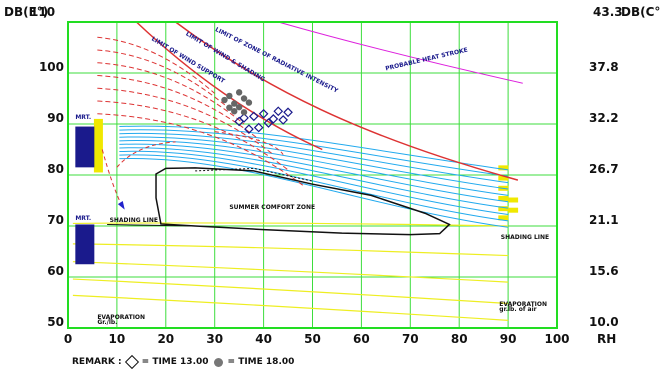  What do you see at coordinates (85, 244) in the screenshot?
I see `mrt-lower-block` at bounding box center [85, 244].